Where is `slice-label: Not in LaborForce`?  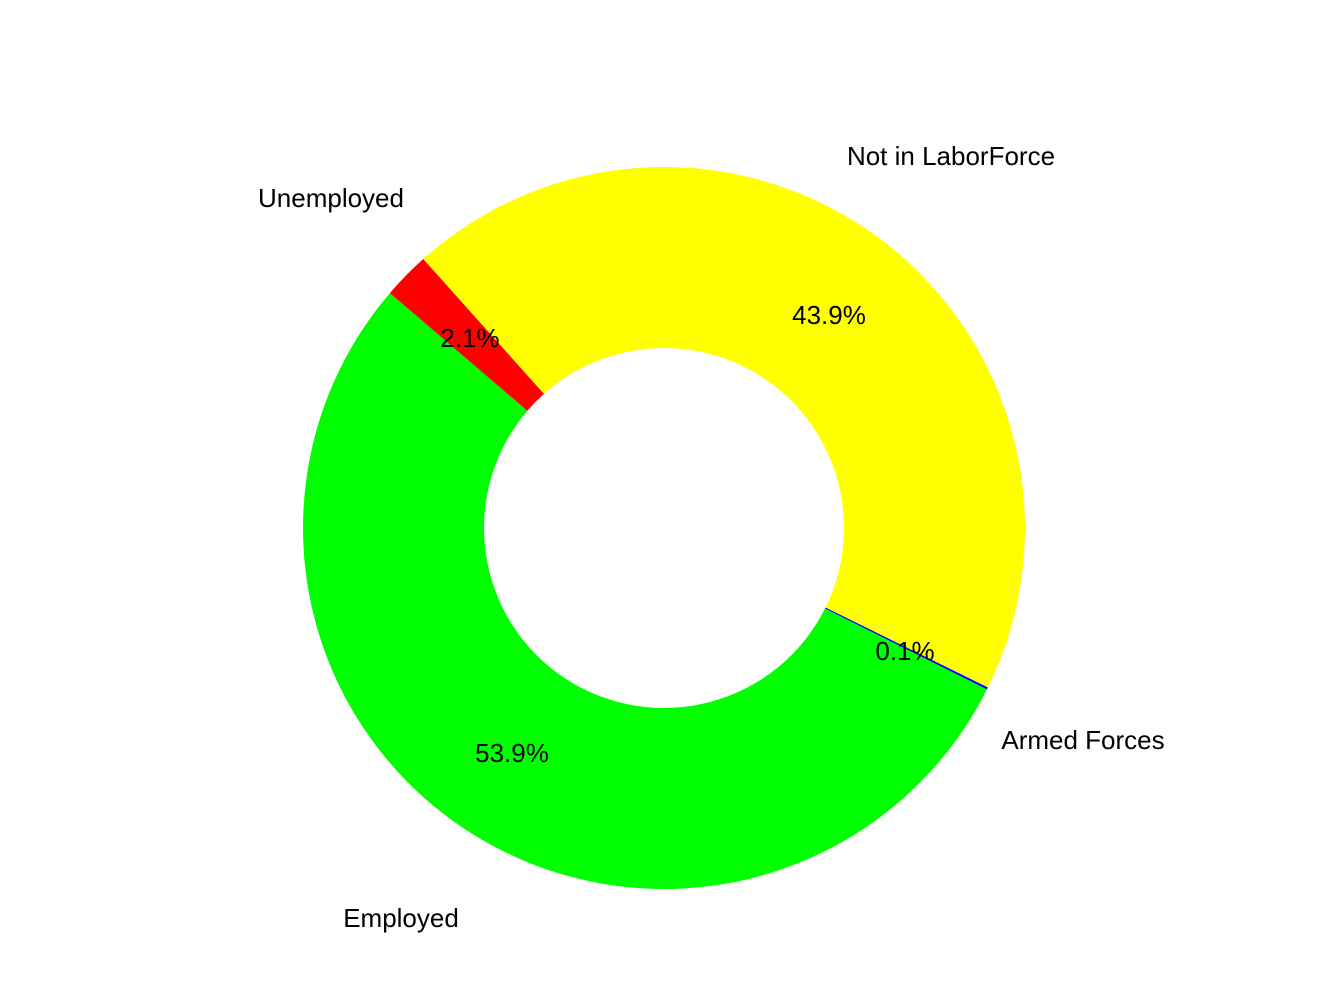
slice-label: Not in LaborForce is located at coordinates (951, 156).